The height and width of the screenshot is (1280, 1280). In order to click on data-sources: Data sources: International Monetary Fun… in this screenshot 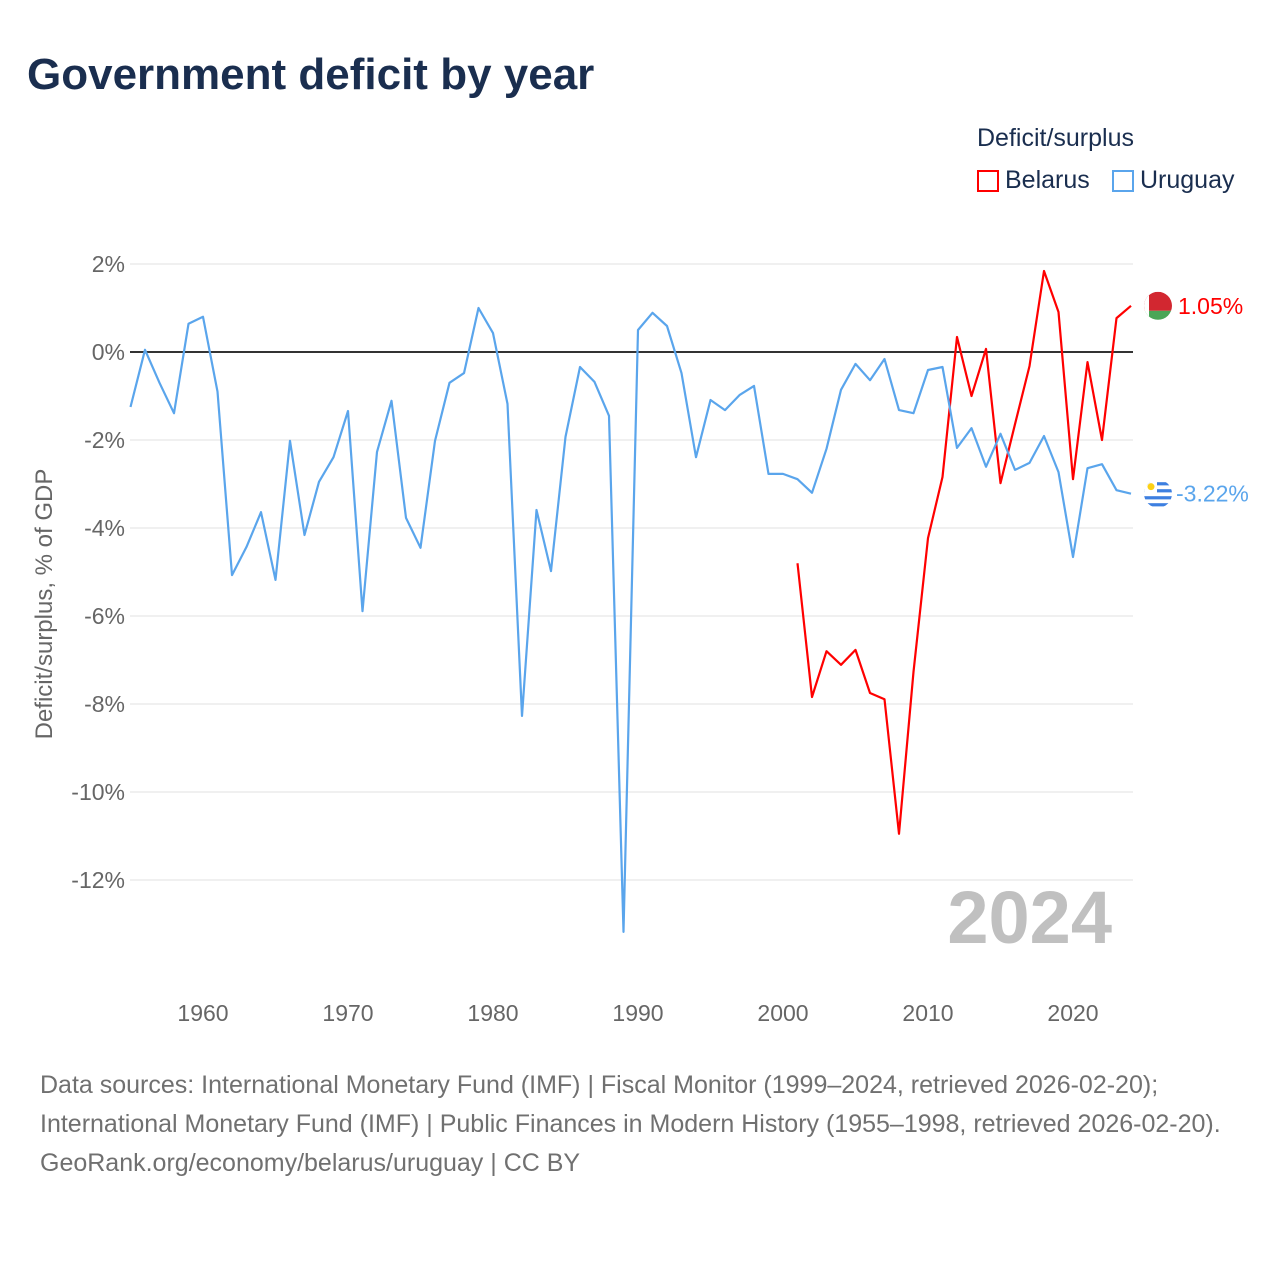, I will do `click(630, 1104)`.